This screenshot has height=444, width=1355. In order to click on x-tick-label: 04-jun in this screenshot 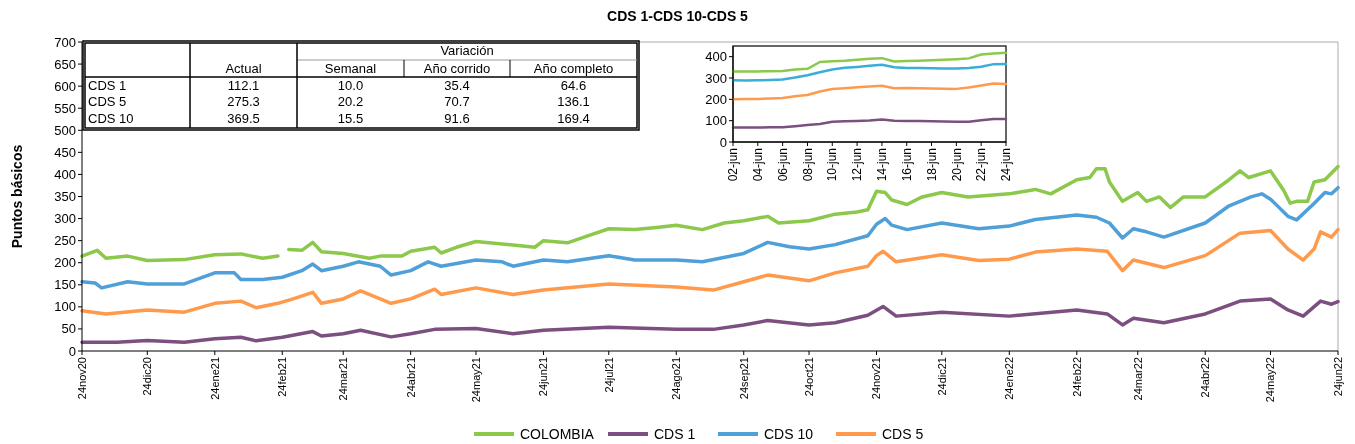, I will do `click(758, 165)`.